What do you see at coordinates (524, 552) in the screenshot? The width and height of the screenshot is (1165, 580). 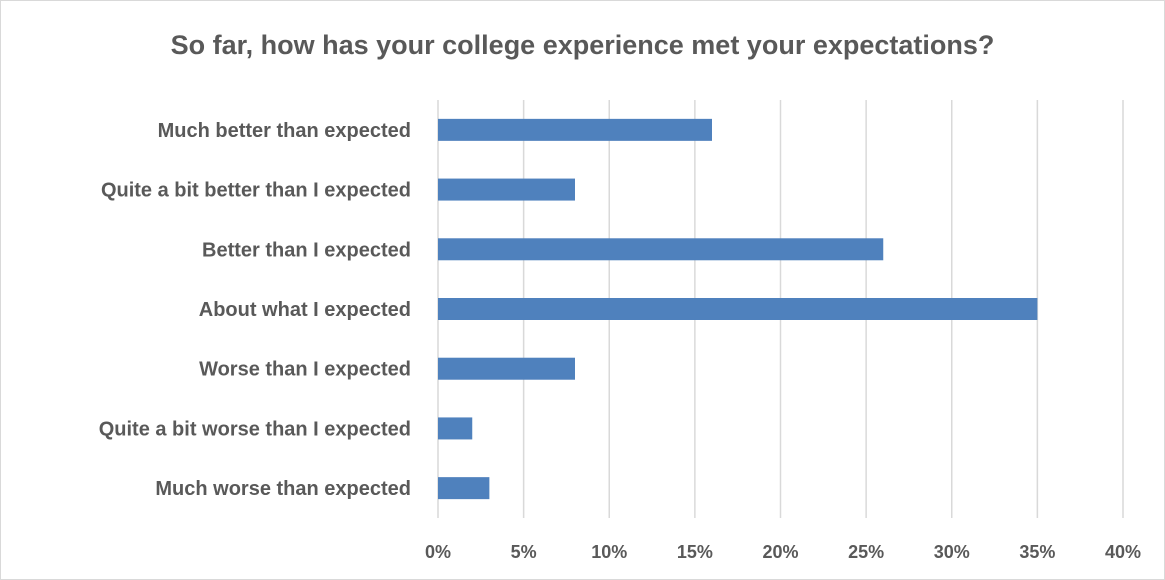 I see `x-tick-label: 5%` at bounding box center [524, 552].